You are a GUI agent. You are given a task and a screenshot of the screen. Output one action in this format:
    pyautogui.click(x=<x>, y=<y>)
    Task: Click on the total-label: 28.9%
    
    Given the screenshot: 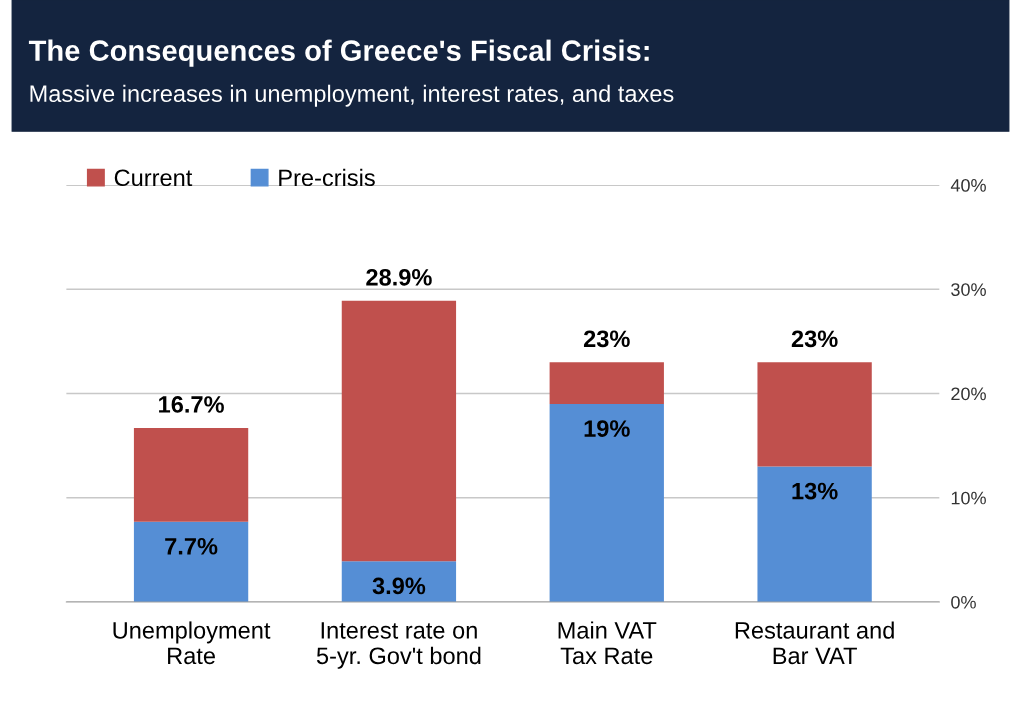 What is the action you would take?
    pyautogui.click(x=399, y=277)
    